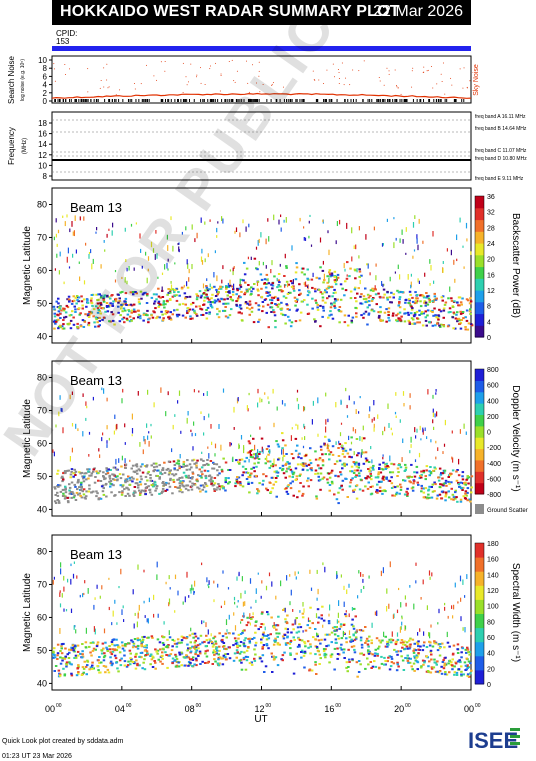 This screenshot has width=536, height=761. Describe the element at coordinates (479, 592) in the screenshot. I see `colorbar-segment` at that location.